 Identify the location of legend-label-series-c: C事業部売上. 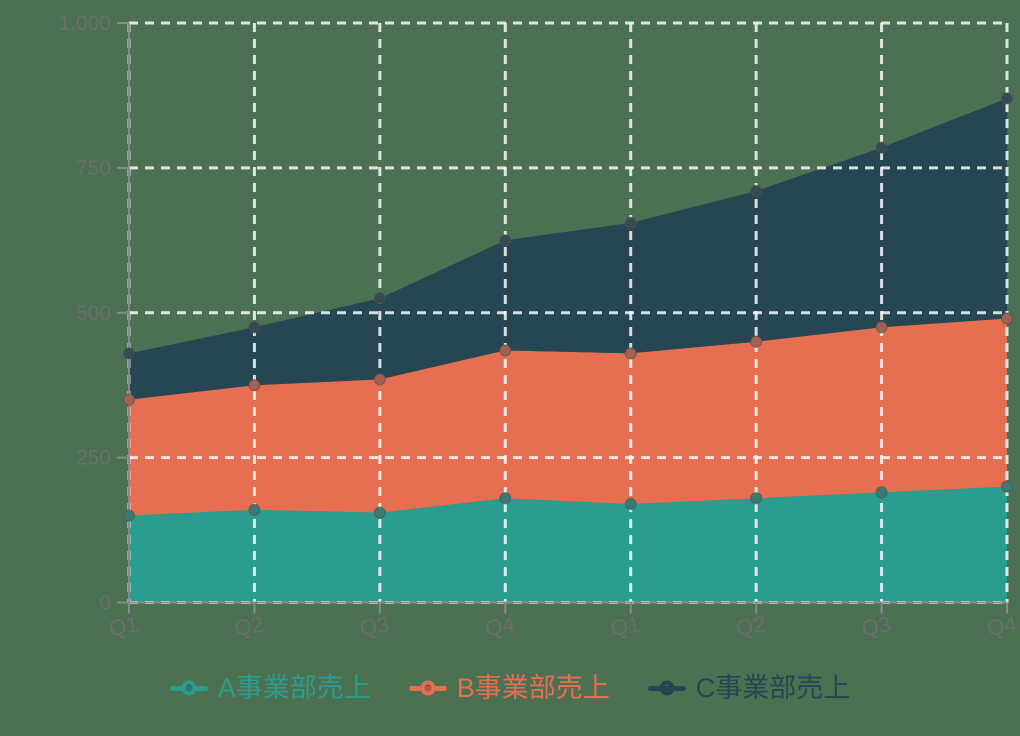
(773, 687).